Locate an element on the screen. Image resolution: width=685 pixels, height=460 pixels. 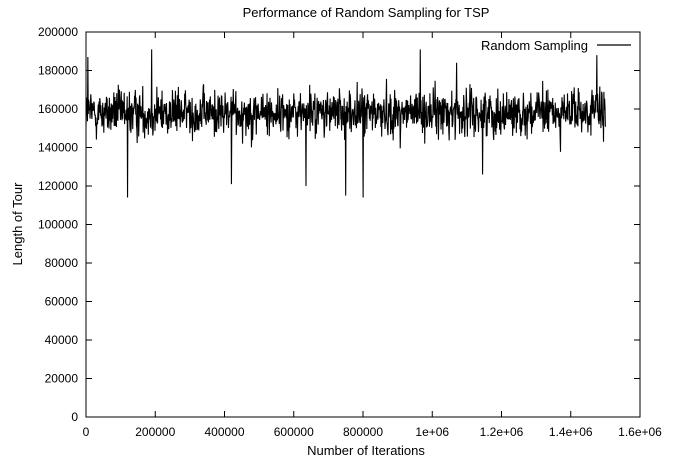
y-tick-label: 20000 is located at coordinates (62, 379).